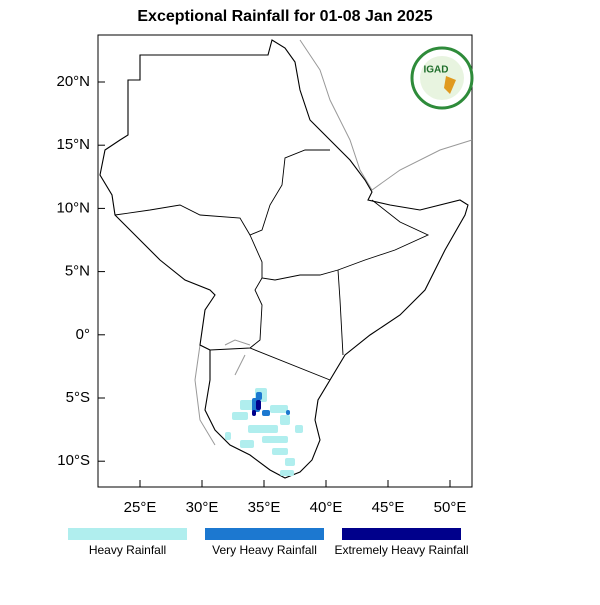 This screenshot has width=600, height=605. I want to click on y-tick-label: 5°N, so click(77, 271).